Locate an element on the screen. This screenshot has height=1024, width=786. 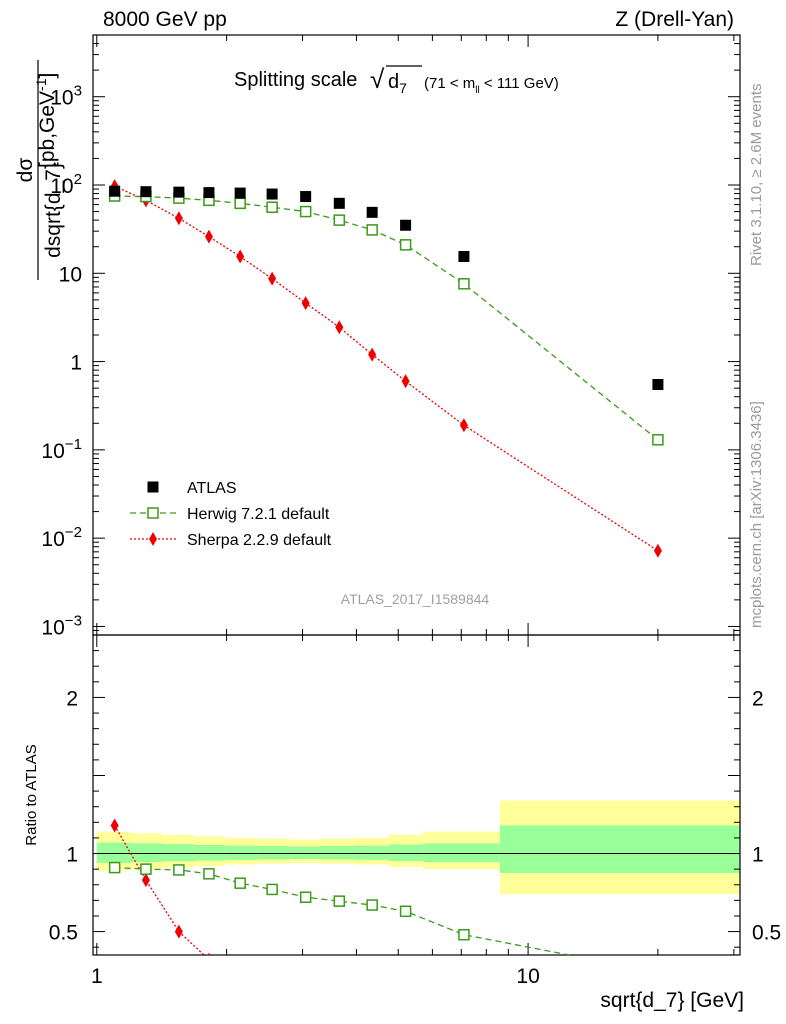
ratio-y-tick-label-right: 2 is located at coordinates (758, 698).